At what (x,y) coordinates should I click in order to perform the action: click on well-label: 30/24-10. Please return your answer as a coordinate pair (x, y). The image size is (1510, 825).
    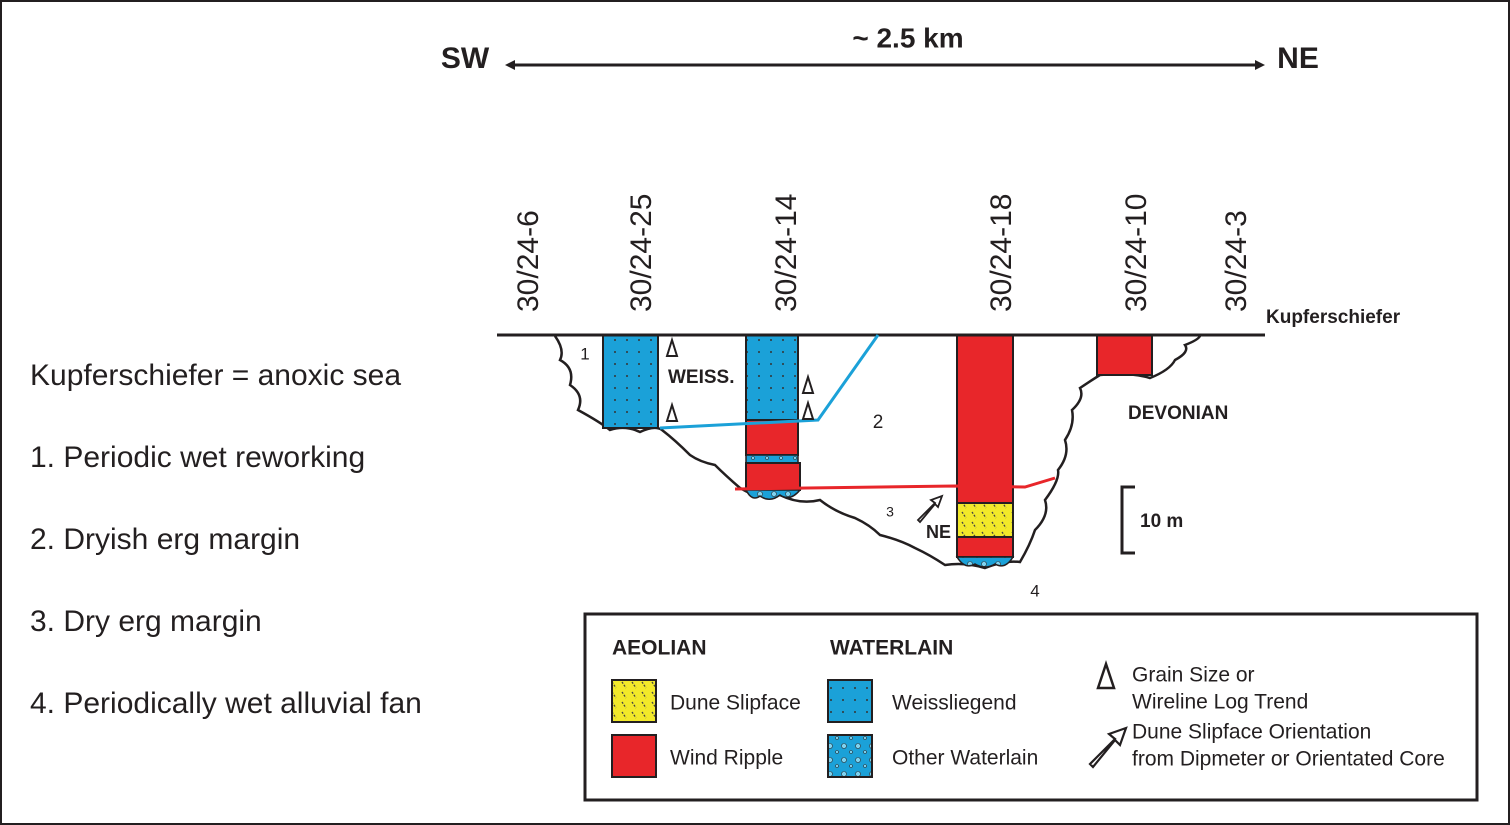
    Looking at the image, I should click on (1136, 253).